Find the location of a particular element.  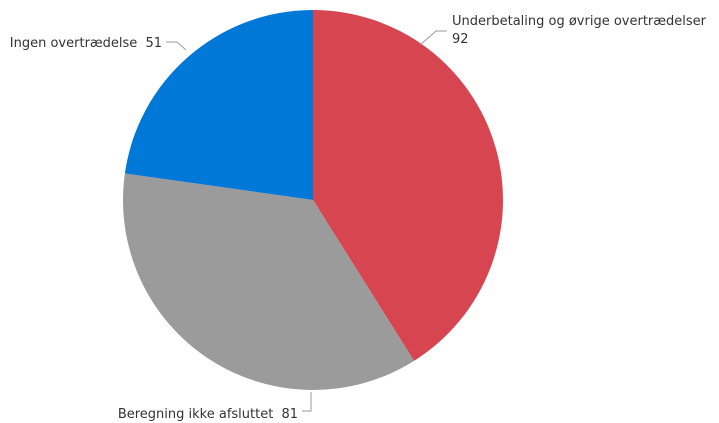

data-label-beregning-name: Beregning ikke afsluttet is located at coordinates (196, 414).